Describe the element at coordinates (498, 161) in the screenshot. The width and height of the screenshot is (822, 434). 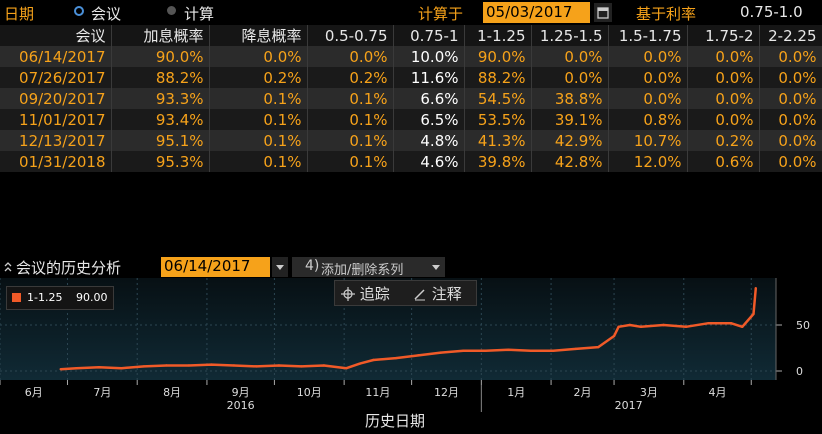
I see `range-prob-cell: 39.8%` at that location.